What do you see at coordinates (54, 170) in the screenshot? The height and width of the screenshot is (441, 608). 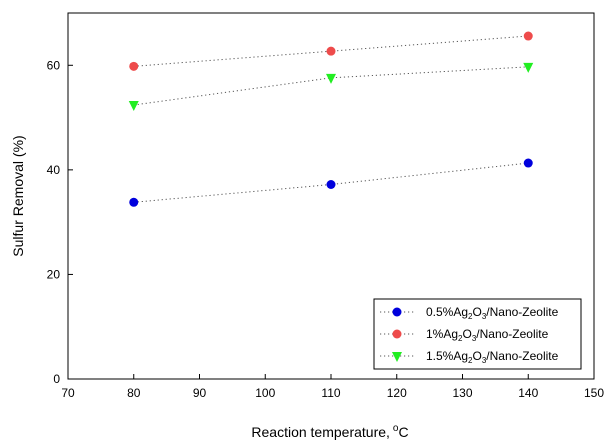 I see `y-tick-label: 40` at bounding box center [54, 170].